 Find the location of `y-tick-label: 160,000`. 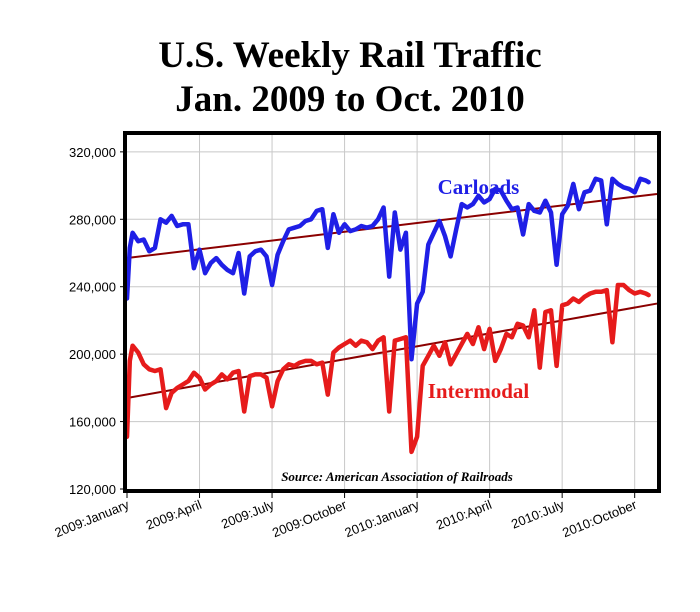

y-tick-label: 160,000 is located at coordinates (92, 422).